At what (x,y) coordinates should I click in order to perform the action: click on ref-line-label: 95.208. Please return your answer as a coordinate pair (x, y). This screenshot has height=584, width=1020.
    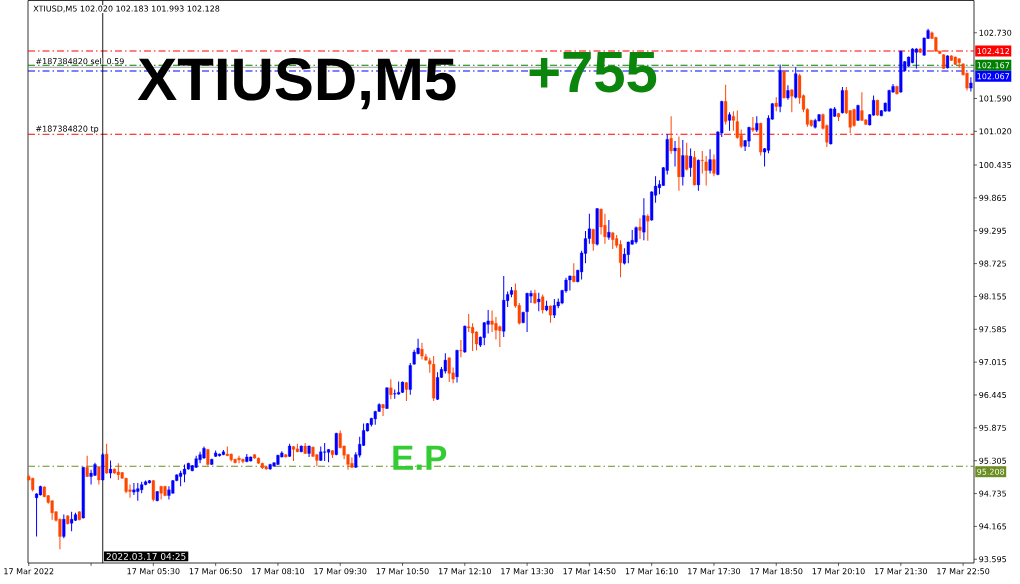
    Looking at the image, I should click on (991, 471).